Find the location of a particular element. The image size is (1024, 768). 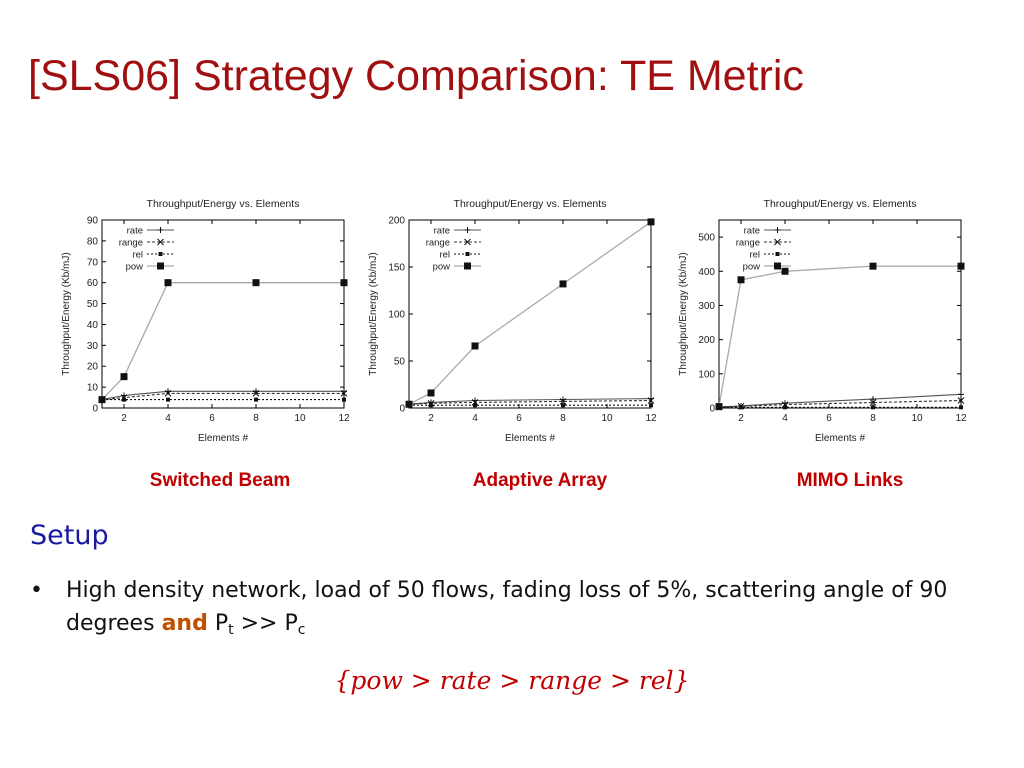

chart-title: Throughput/Energy vs. Elements is located at coordinates (223, 204).